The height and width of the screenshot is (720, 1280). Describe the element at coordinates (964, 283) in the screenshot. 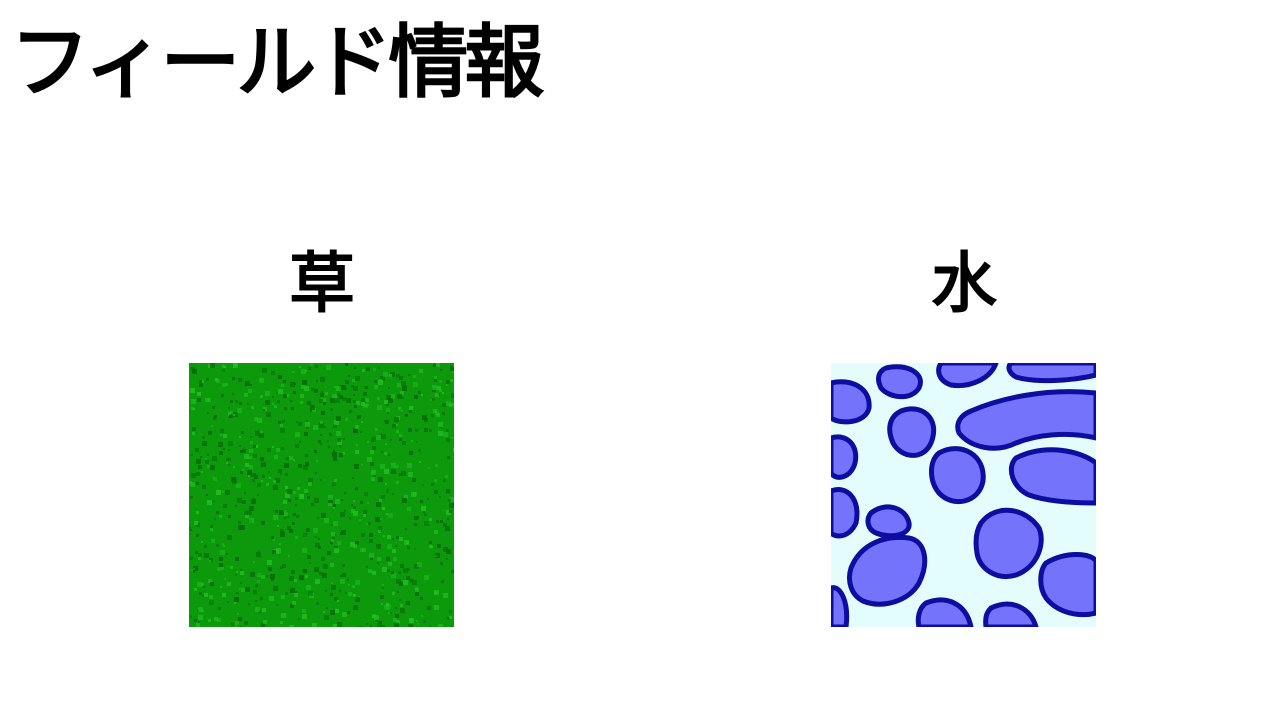

I see `water-label: 水` at that location.